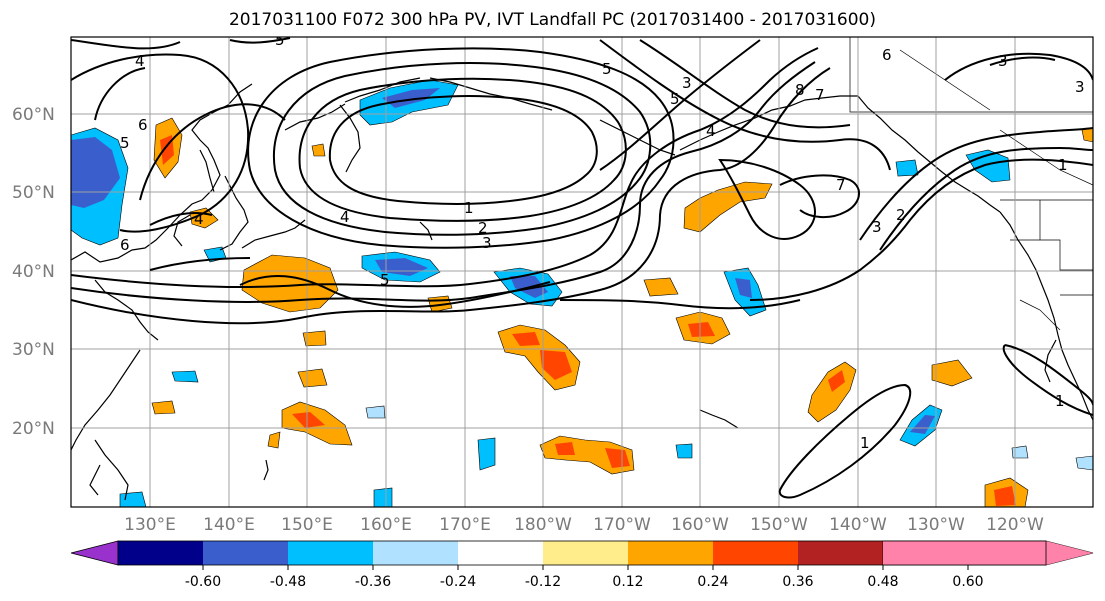 This screenshot has width=1105, height=601. I want to click on lon-label: 120°W, so click(1015, 525).